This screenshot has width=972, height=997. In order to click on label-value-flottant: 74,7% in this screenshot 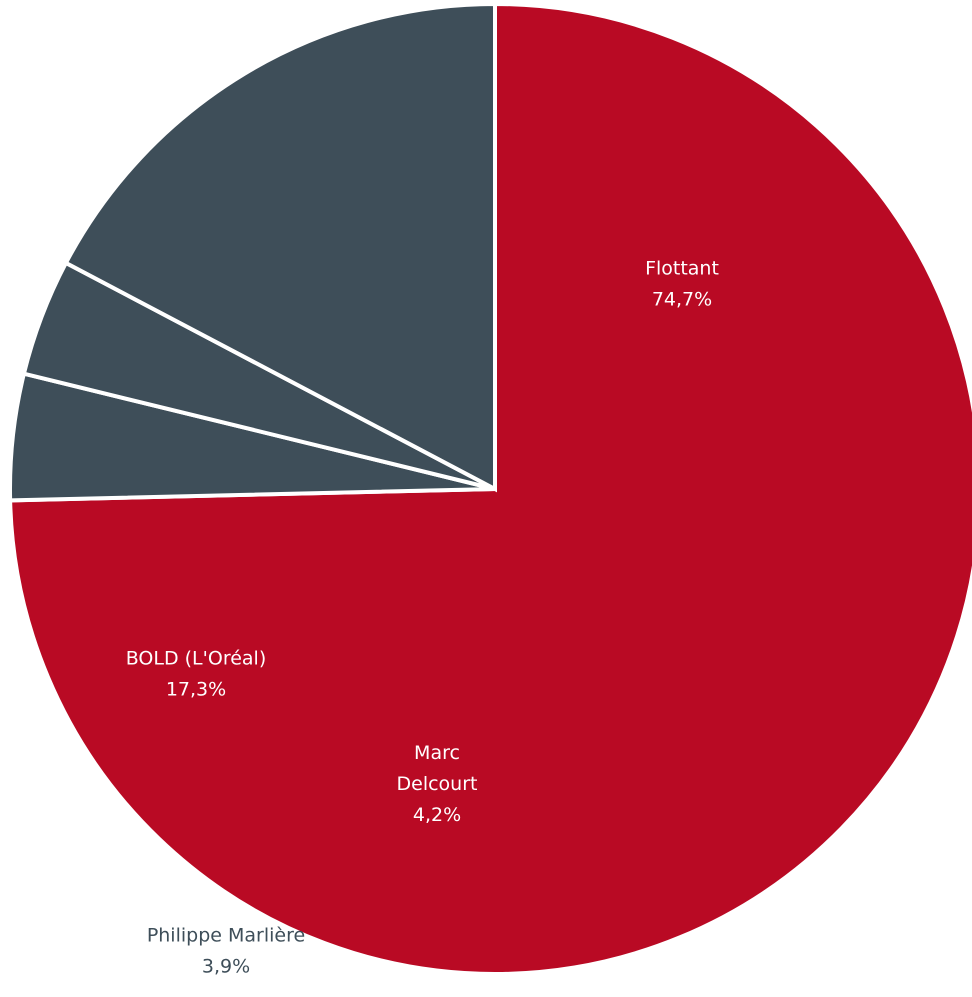, I will do `click(682, 300)`.